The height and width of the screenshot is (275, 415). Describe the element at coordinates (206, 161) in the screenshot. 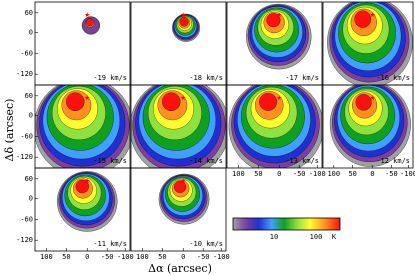

I see `velocity-label: -14 km/s` at that location.